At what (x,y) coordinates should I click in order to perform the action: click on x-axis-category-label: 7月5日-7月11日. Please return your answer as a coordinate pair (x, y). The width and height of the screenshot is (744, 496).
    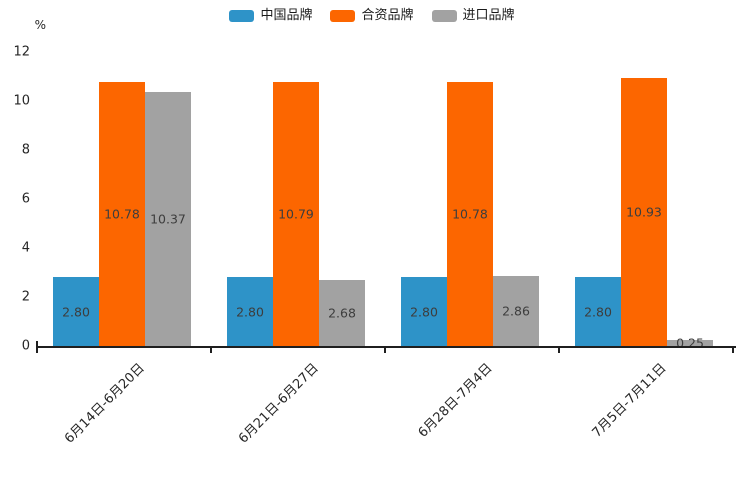
    Looking at the image, I should click on (629, 400).